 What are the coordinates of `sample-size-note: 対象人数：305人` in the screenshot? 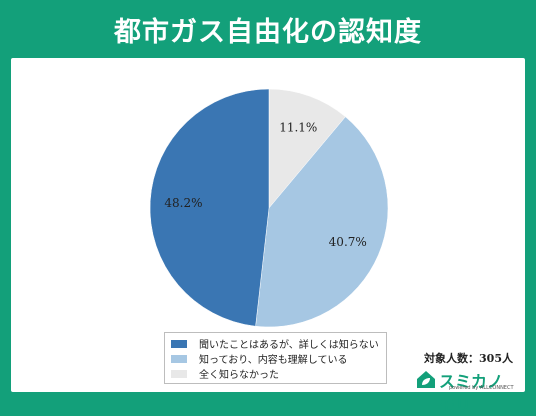 It's located at (468, 358).